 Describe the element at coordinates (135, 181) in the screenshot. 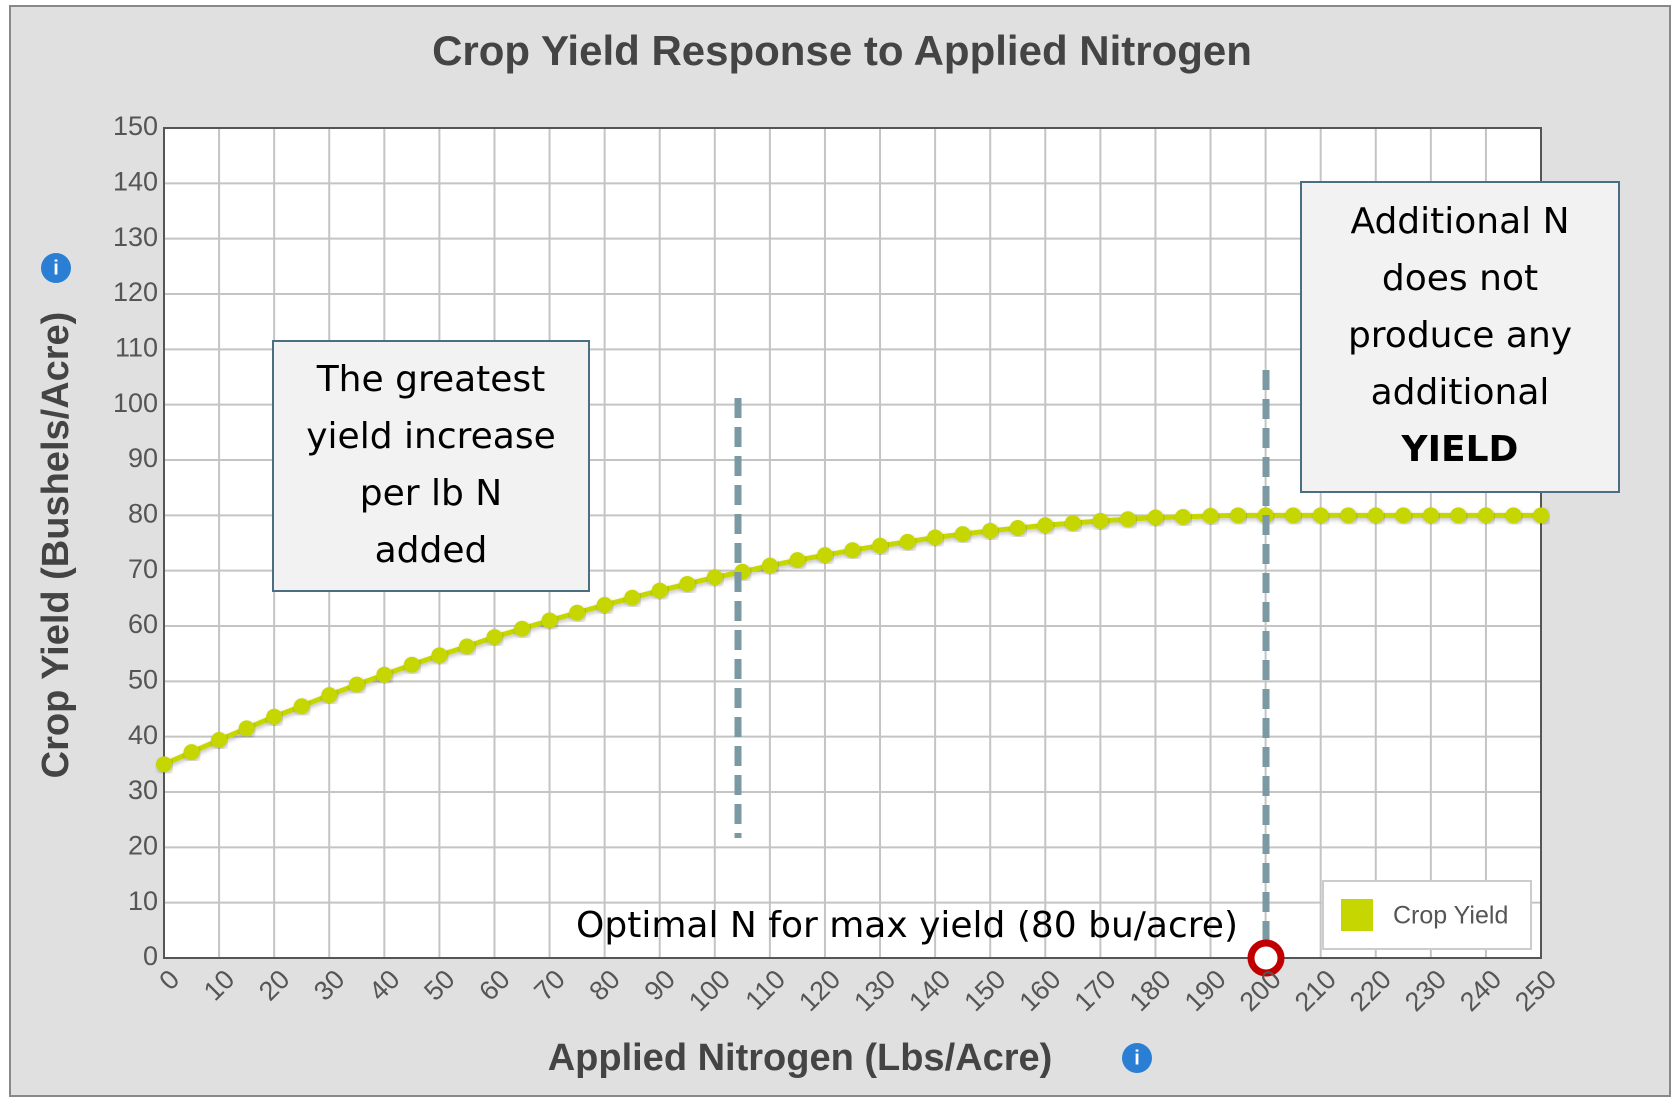

I see `y-tick-label: 140` at that location.